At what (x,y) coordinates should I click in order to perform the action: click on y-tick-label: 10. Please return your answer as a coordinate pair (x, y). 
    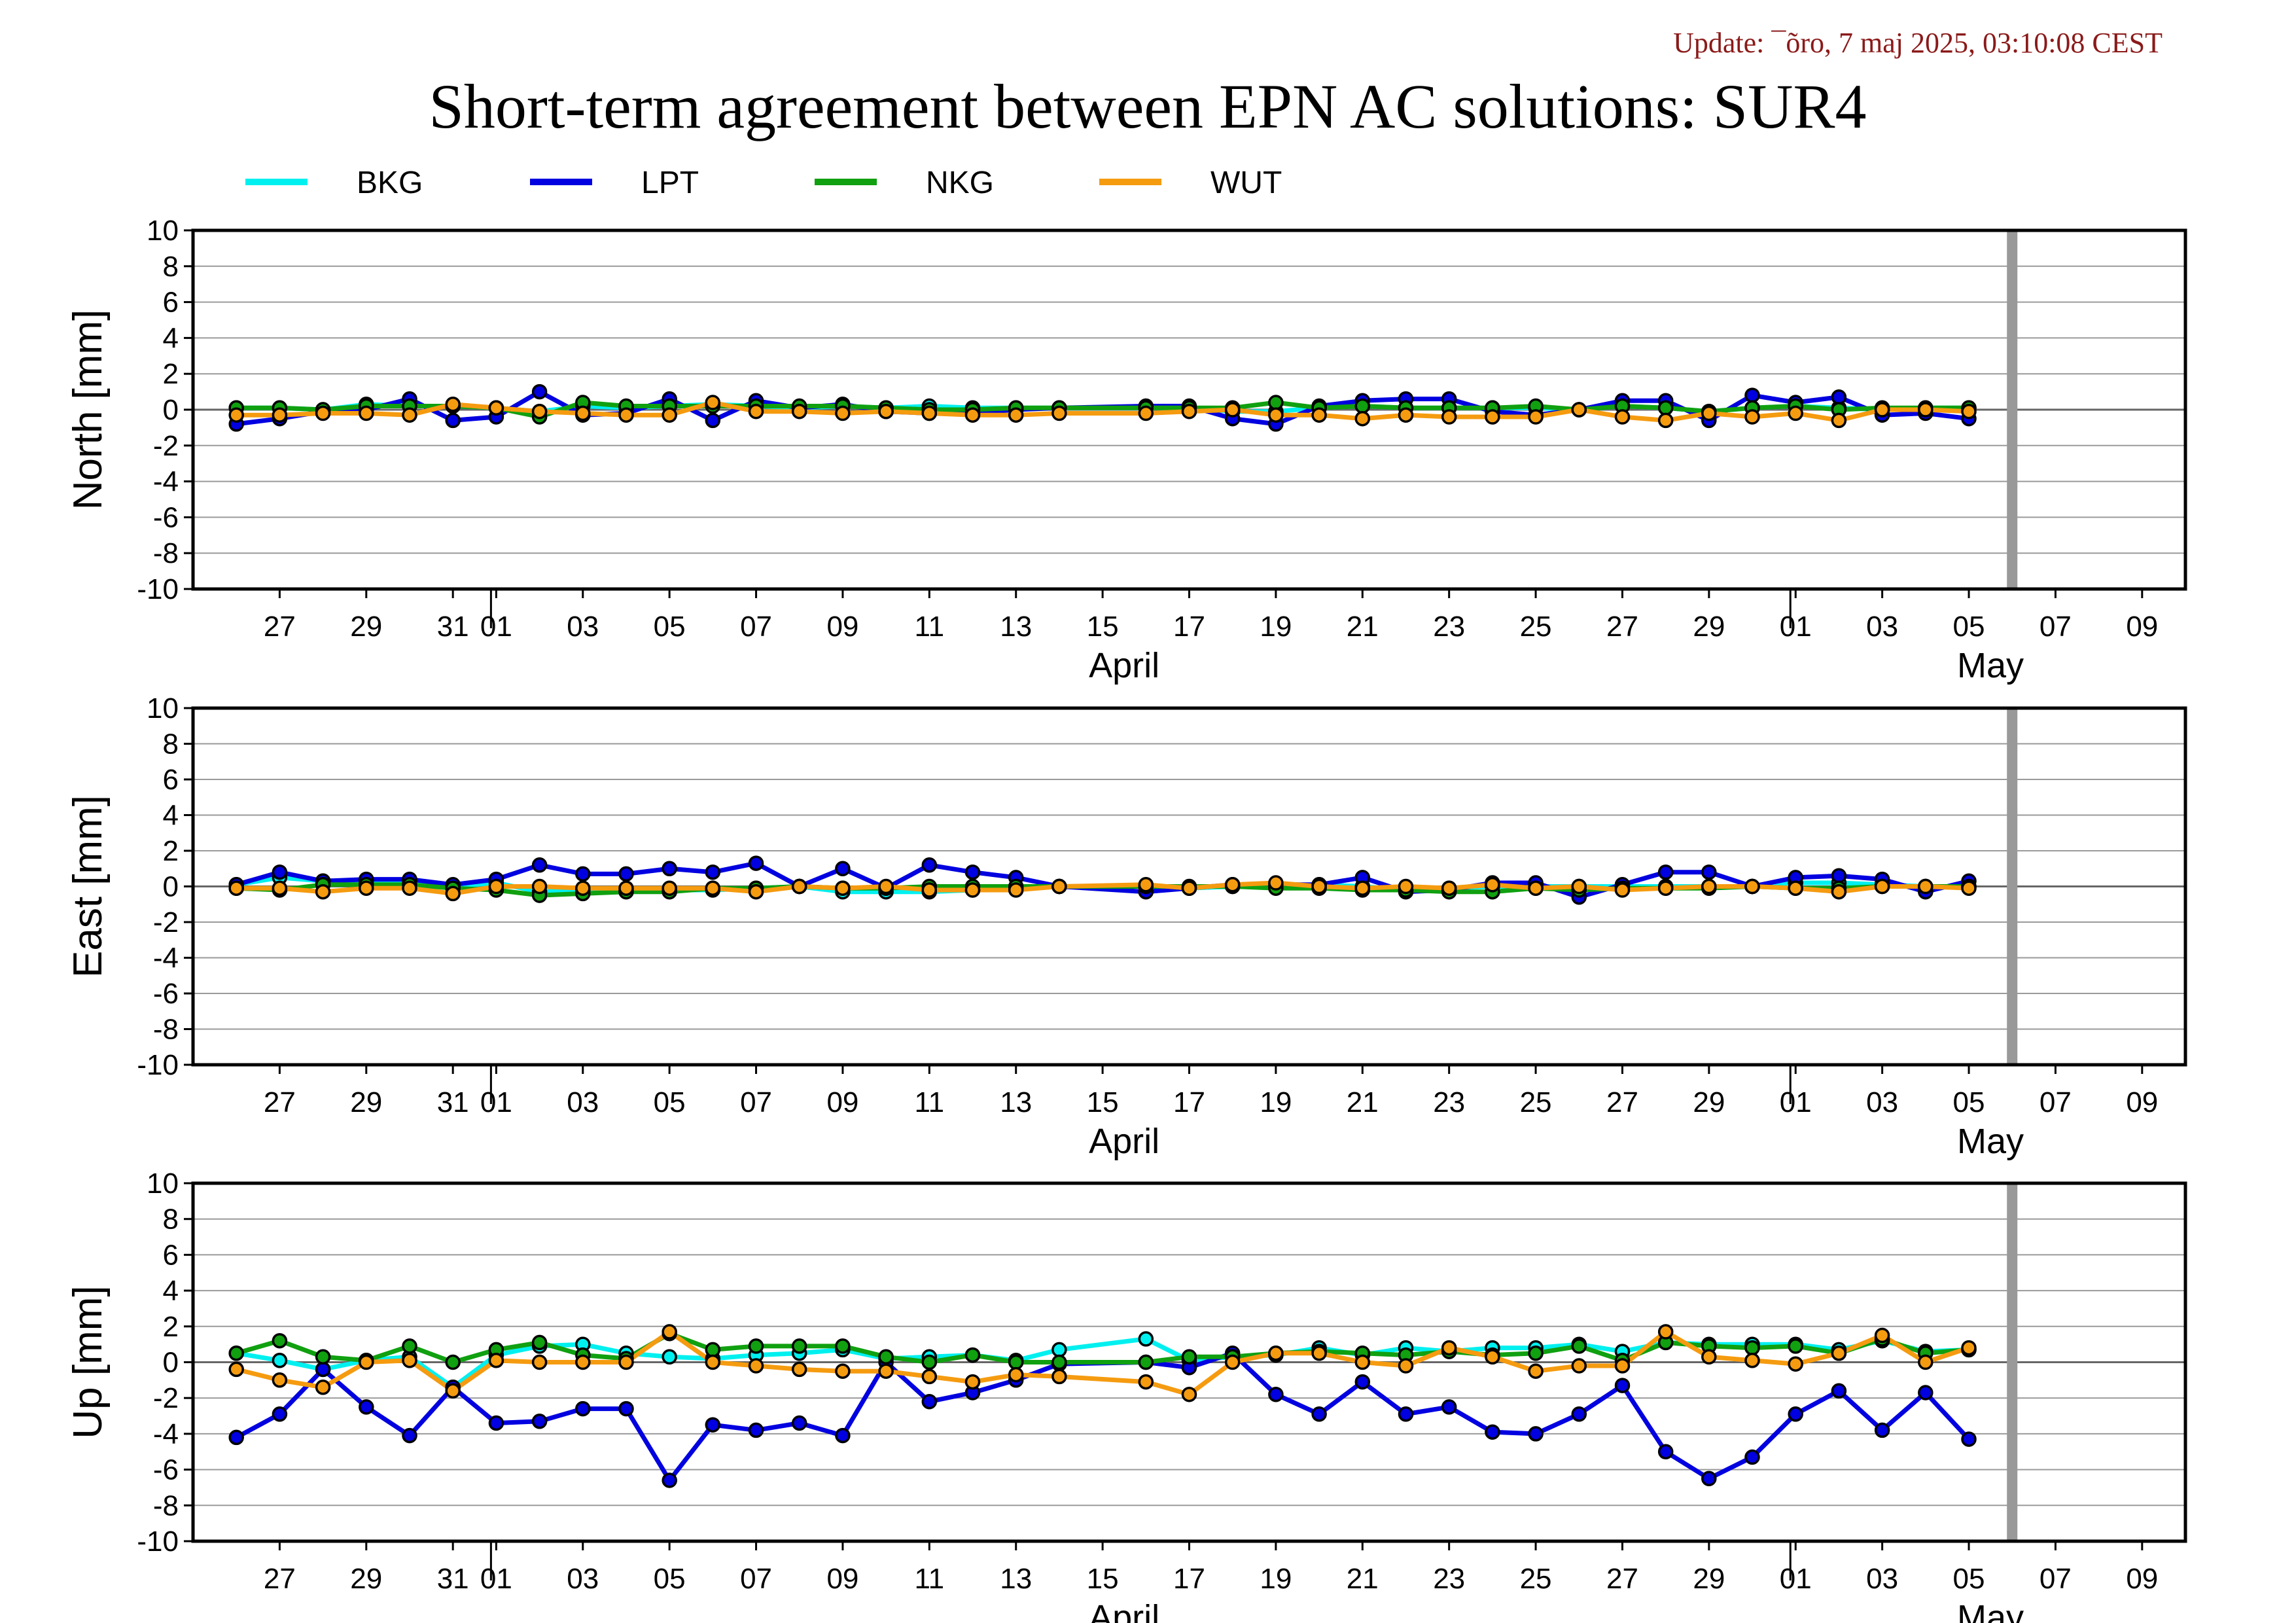
    Looking at the image, I should click on (163, 231).